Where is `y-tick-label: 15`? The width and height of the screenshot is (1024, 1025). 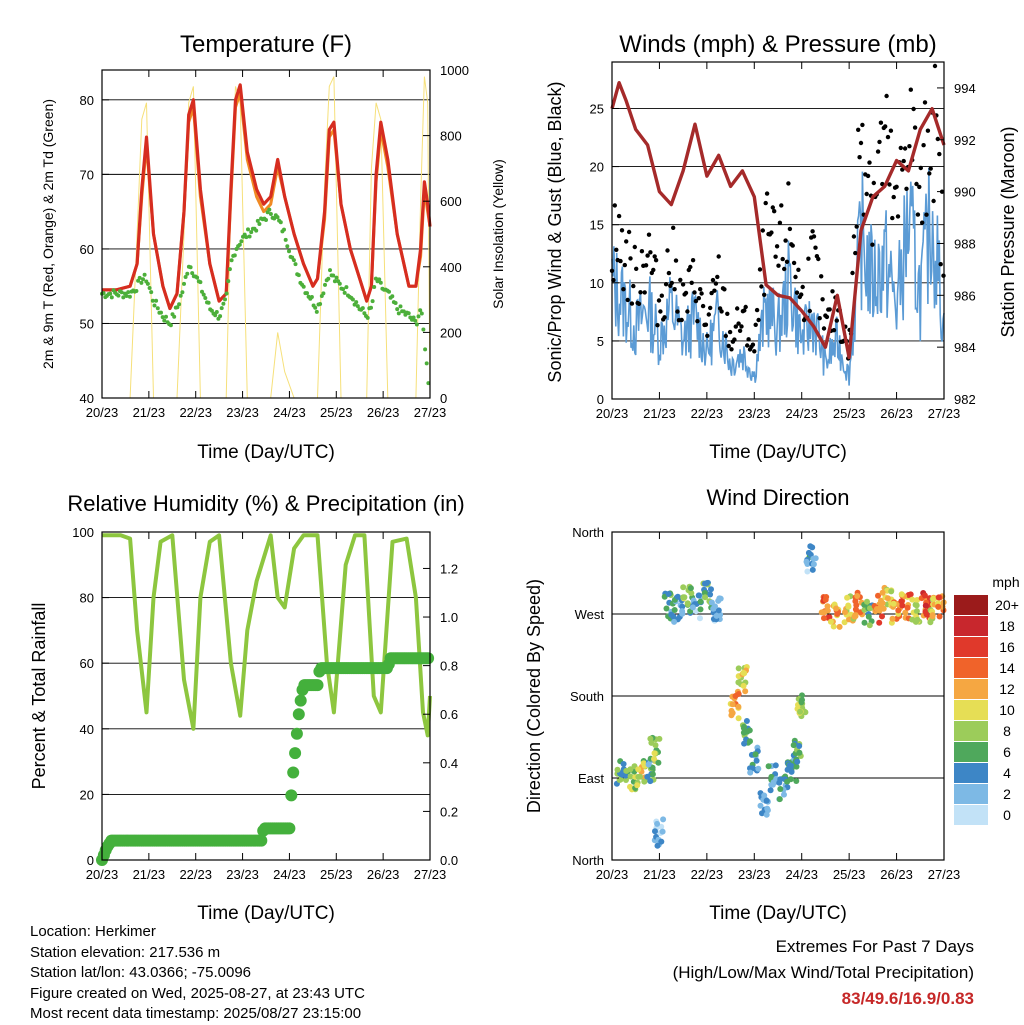 y-tick-label: 15 is located at coordinates (597, 225).